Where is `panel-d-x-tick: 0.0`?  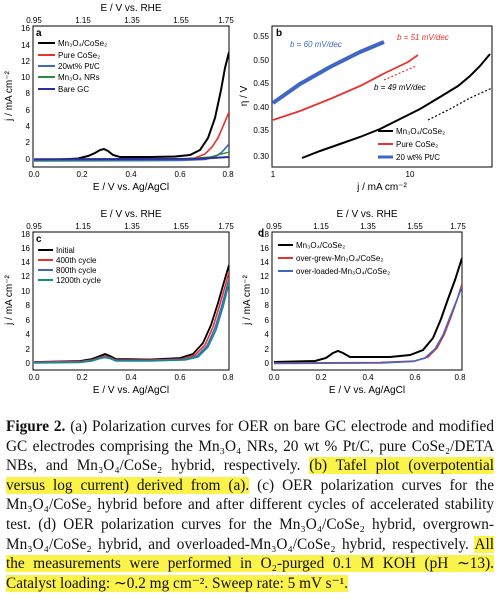
panel-d-x-tick: 0.0 is located at coordinates (274, 377).